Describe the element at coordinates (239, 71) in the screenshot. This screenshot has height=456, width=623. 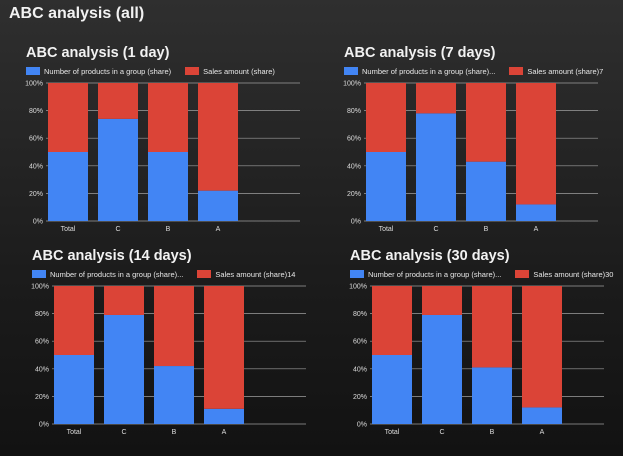
I see `legend-label-sales: Sales amount (share)` at that location.